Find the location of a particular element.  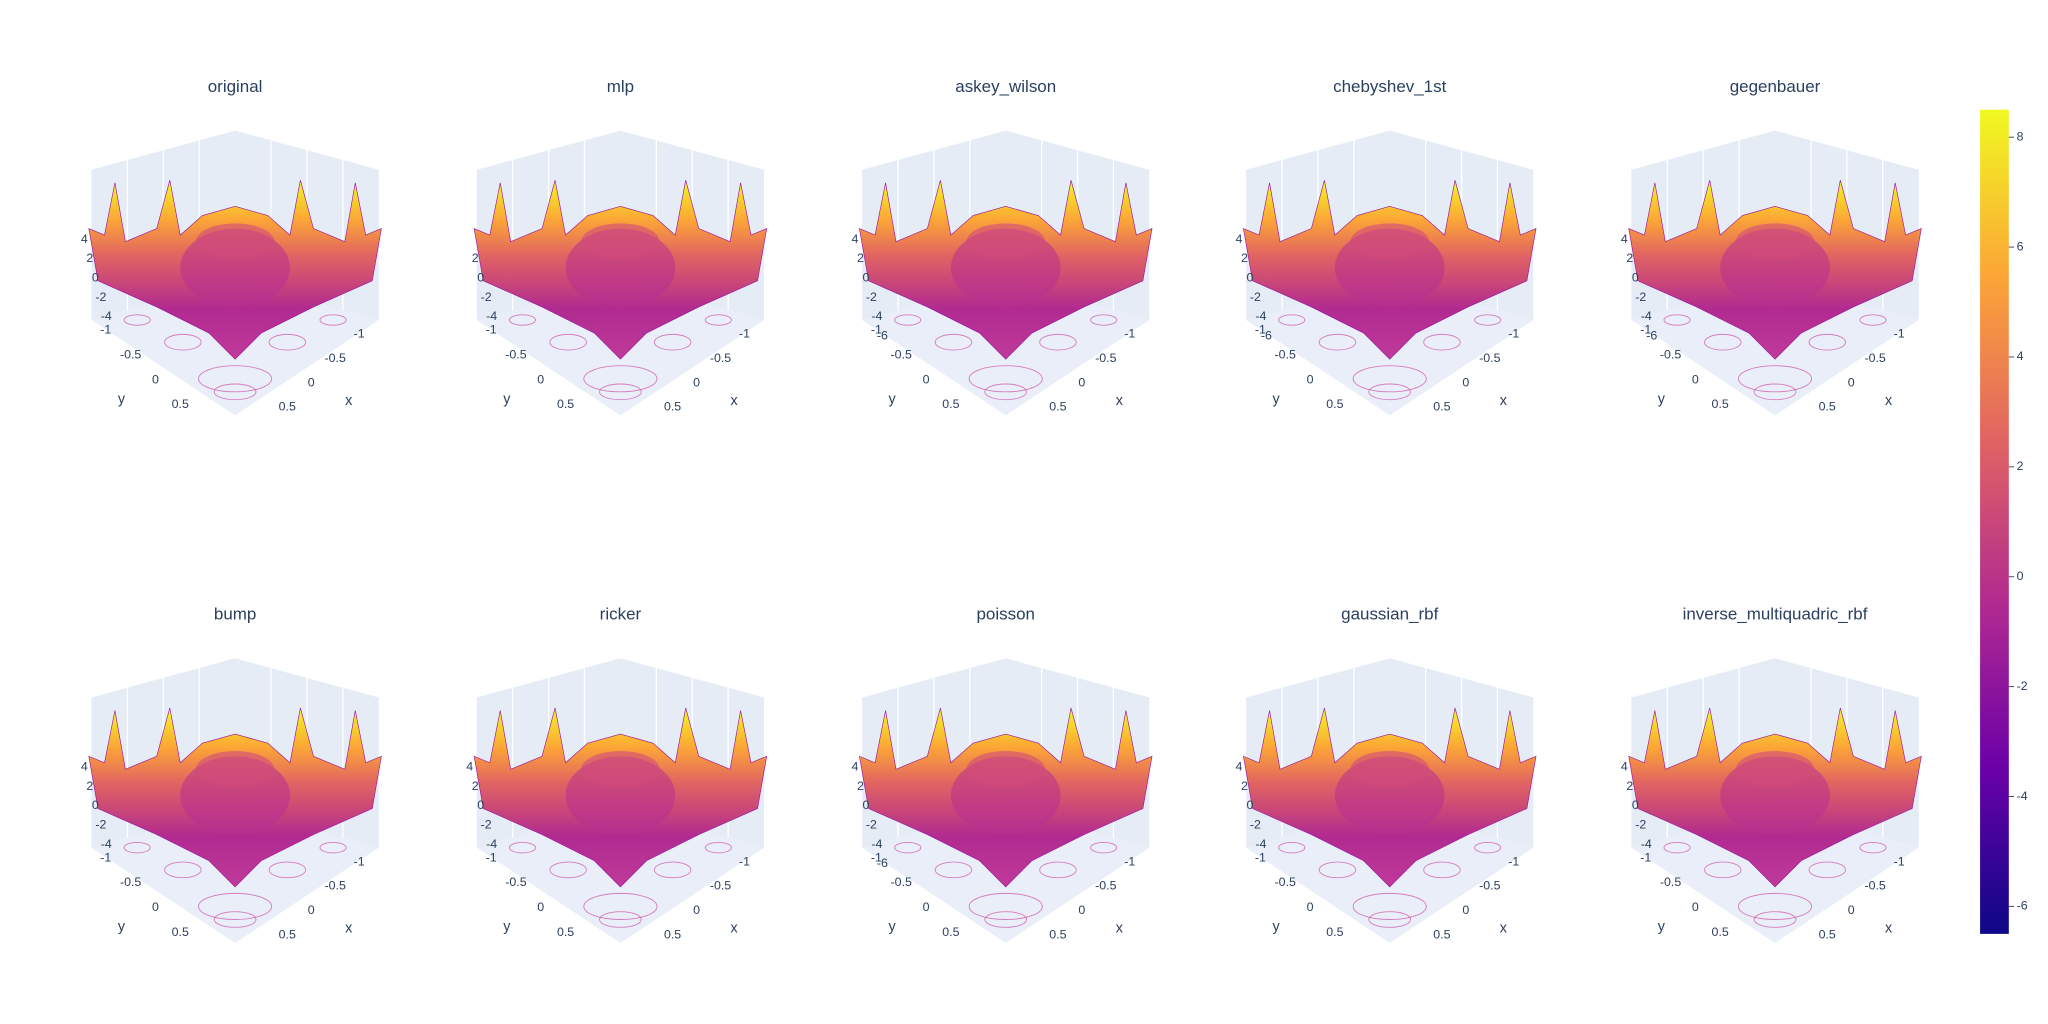

subplot-title: poisson is located at coordinates (1005, 614).